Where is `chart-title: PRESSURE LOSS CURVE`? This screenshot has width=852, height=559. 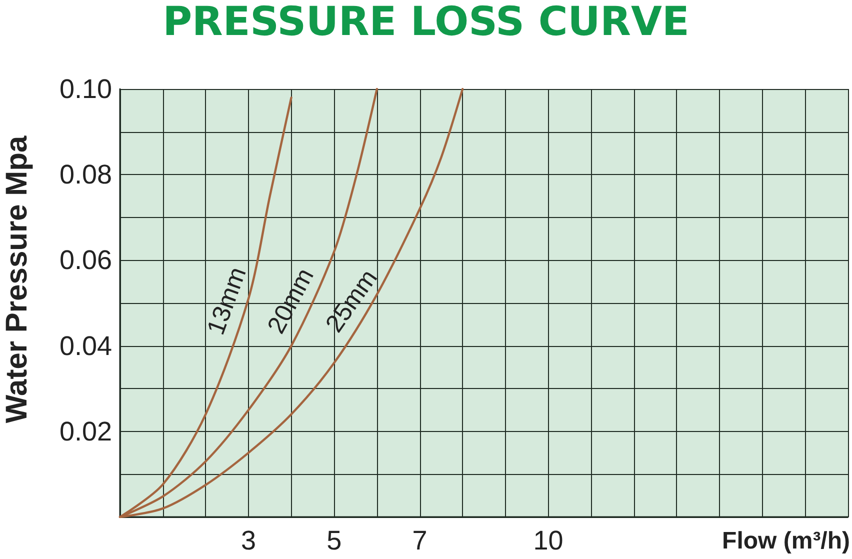
chart-title: PRESSURE LOSS CURVE is located at coordinates (426, 22).